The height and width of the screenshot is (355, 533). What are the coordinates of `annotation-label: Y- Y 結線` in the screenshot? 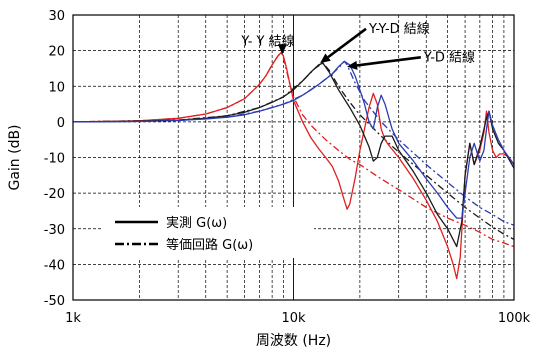 It's located at (267, 41).